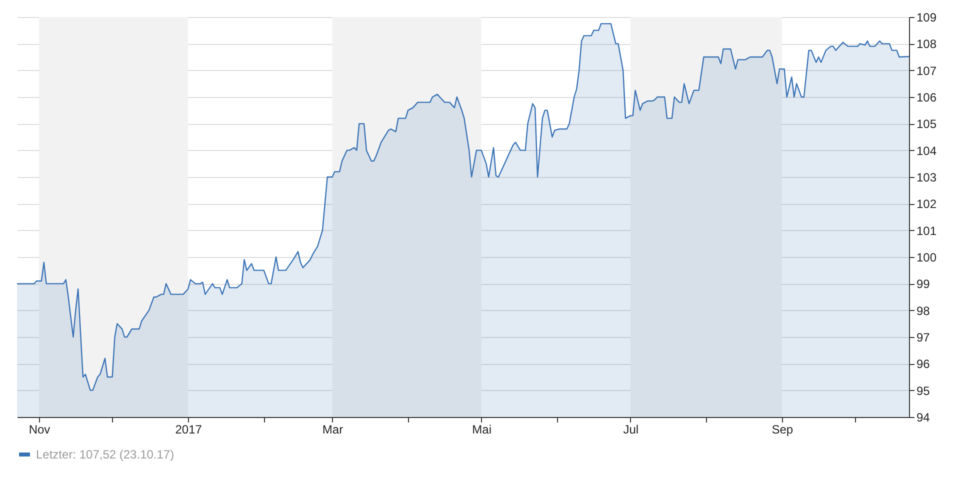 This screenshot has width=970, height=500. What do you see at coordinates (926, 231) in the screenshot?
I see `y-tick-label: 101` at bounding box center [926, 231].